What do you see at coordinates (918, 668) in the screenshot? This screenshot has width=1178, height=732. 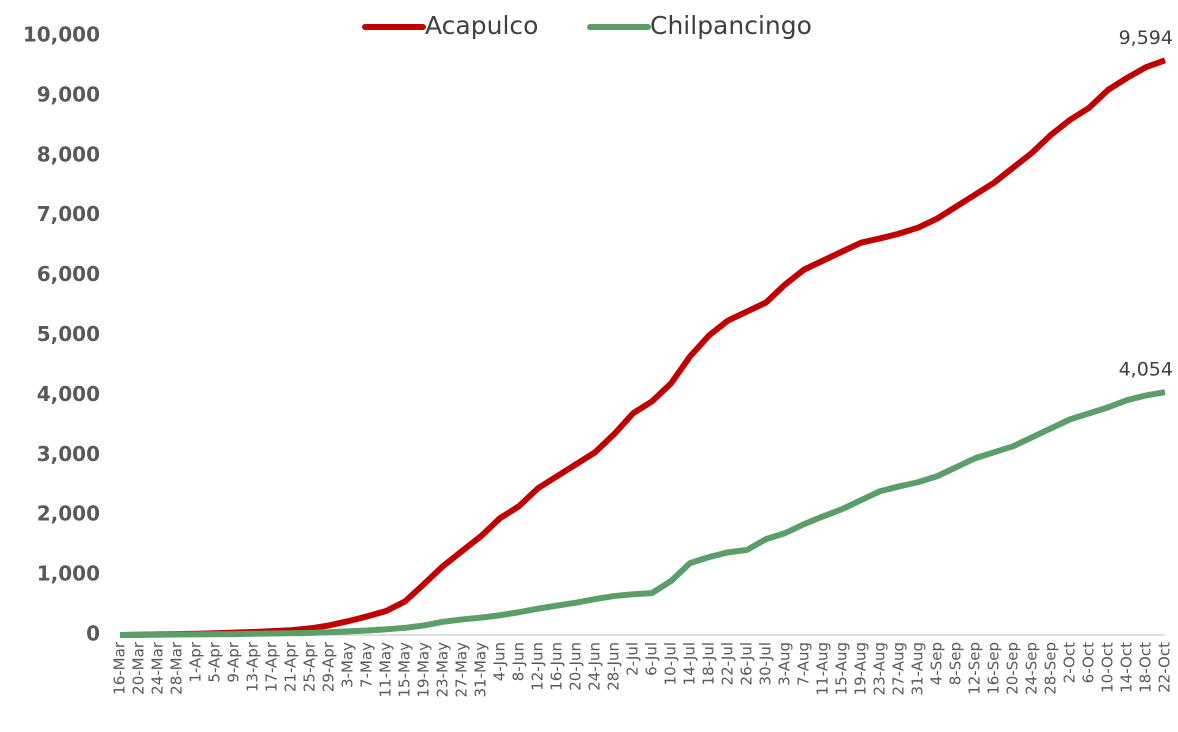 I see `x-tick-label: 31-Aug` at bounding box center [918, 668].